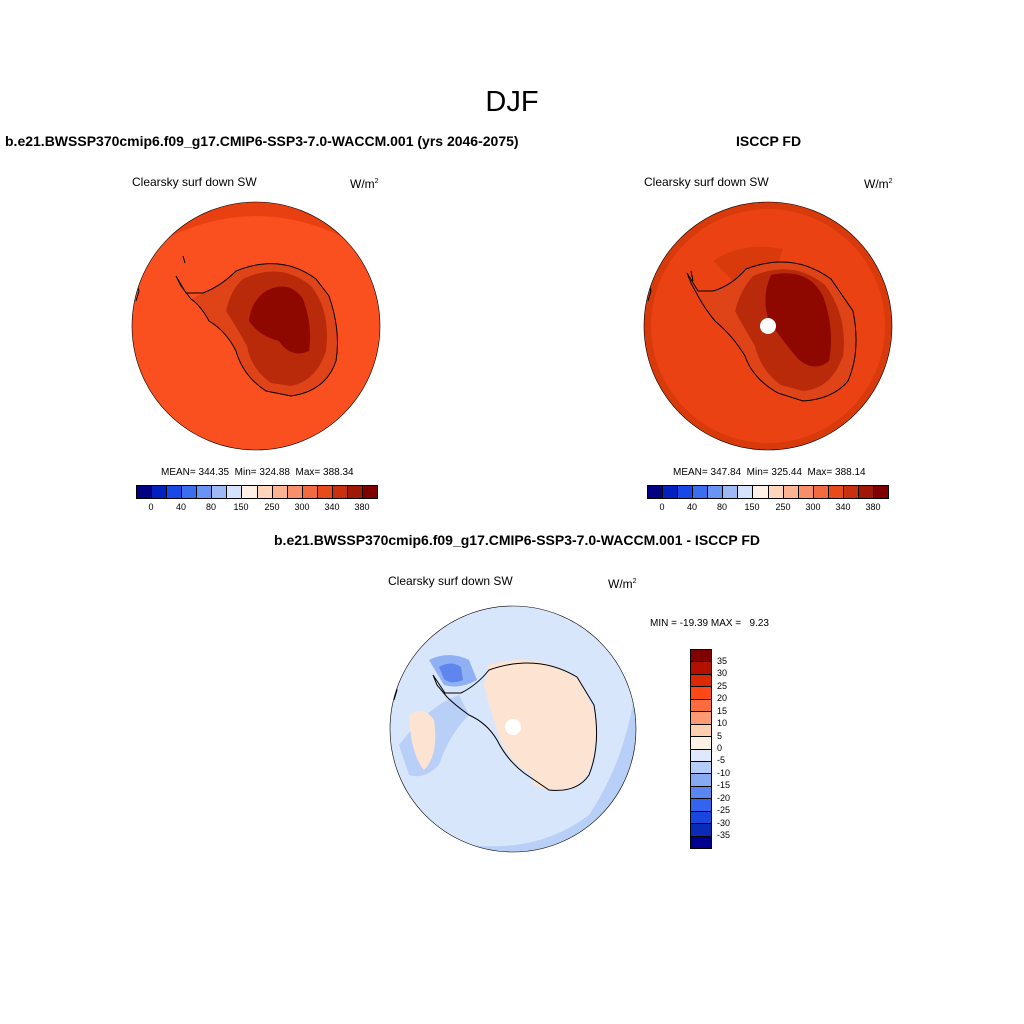 This screenshot has width=1024, height=1024. I want to click on left-units-label: W/m2, so click(364, 184).